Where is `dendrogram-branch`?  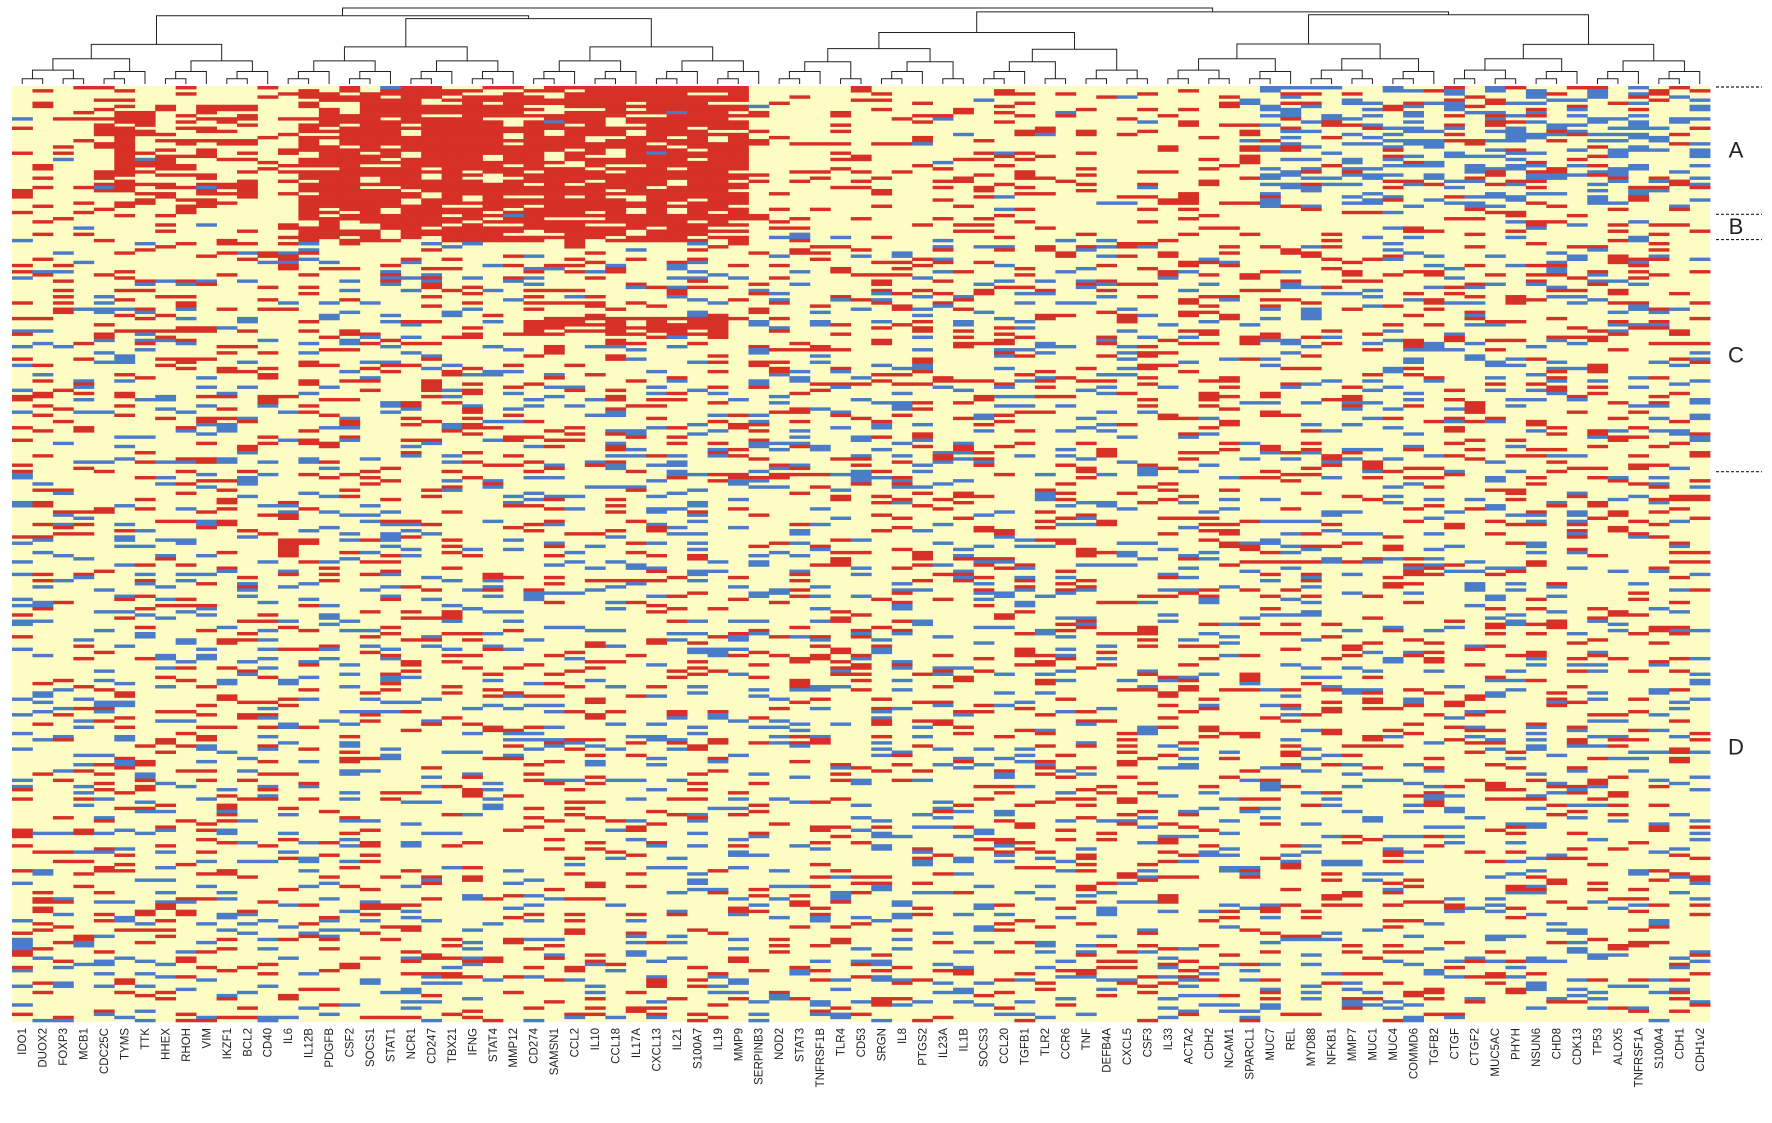
dendrogram-branch is located at coordinates (1116, 74).